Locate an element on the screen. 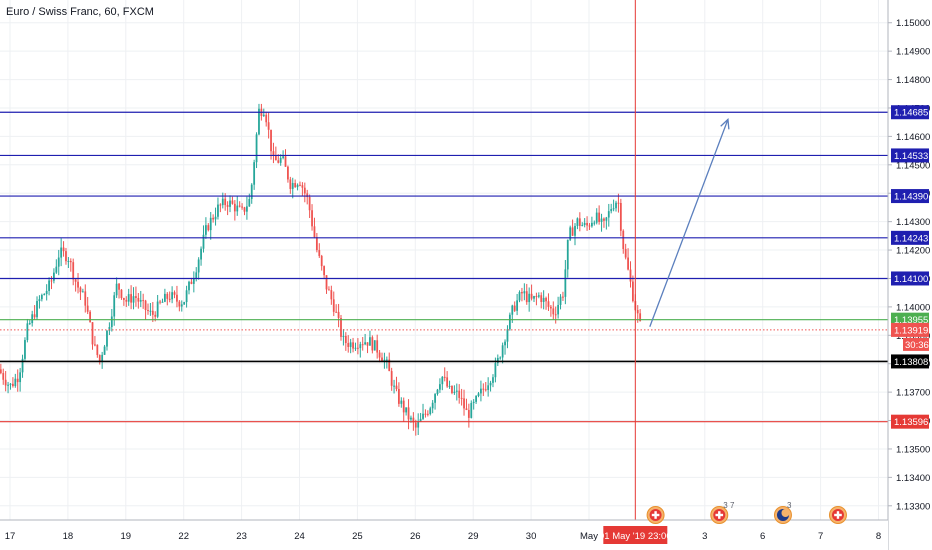 The height and width of the screenshot is (550, 932). x-tick-label: 26 is located at coordinates (415, 536).